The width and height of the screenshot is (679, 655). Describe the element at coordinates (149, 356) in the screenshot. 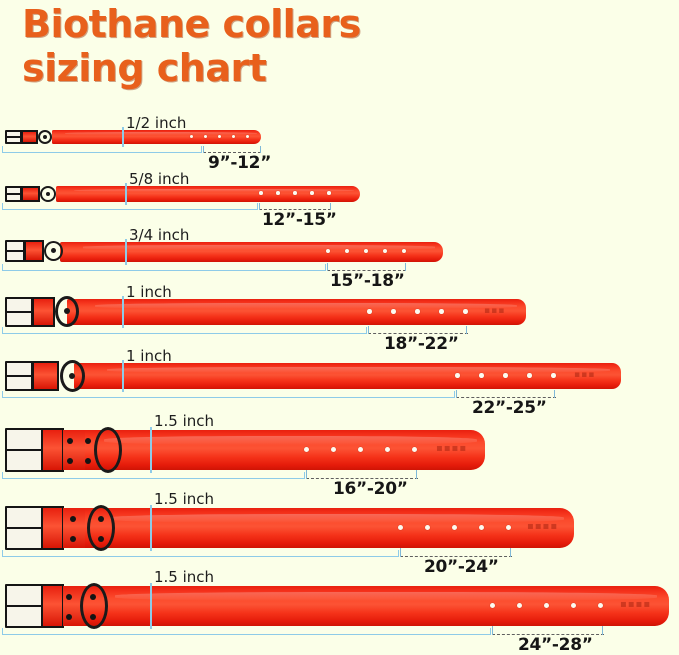

I see `width-label: 1 inch` at that location.